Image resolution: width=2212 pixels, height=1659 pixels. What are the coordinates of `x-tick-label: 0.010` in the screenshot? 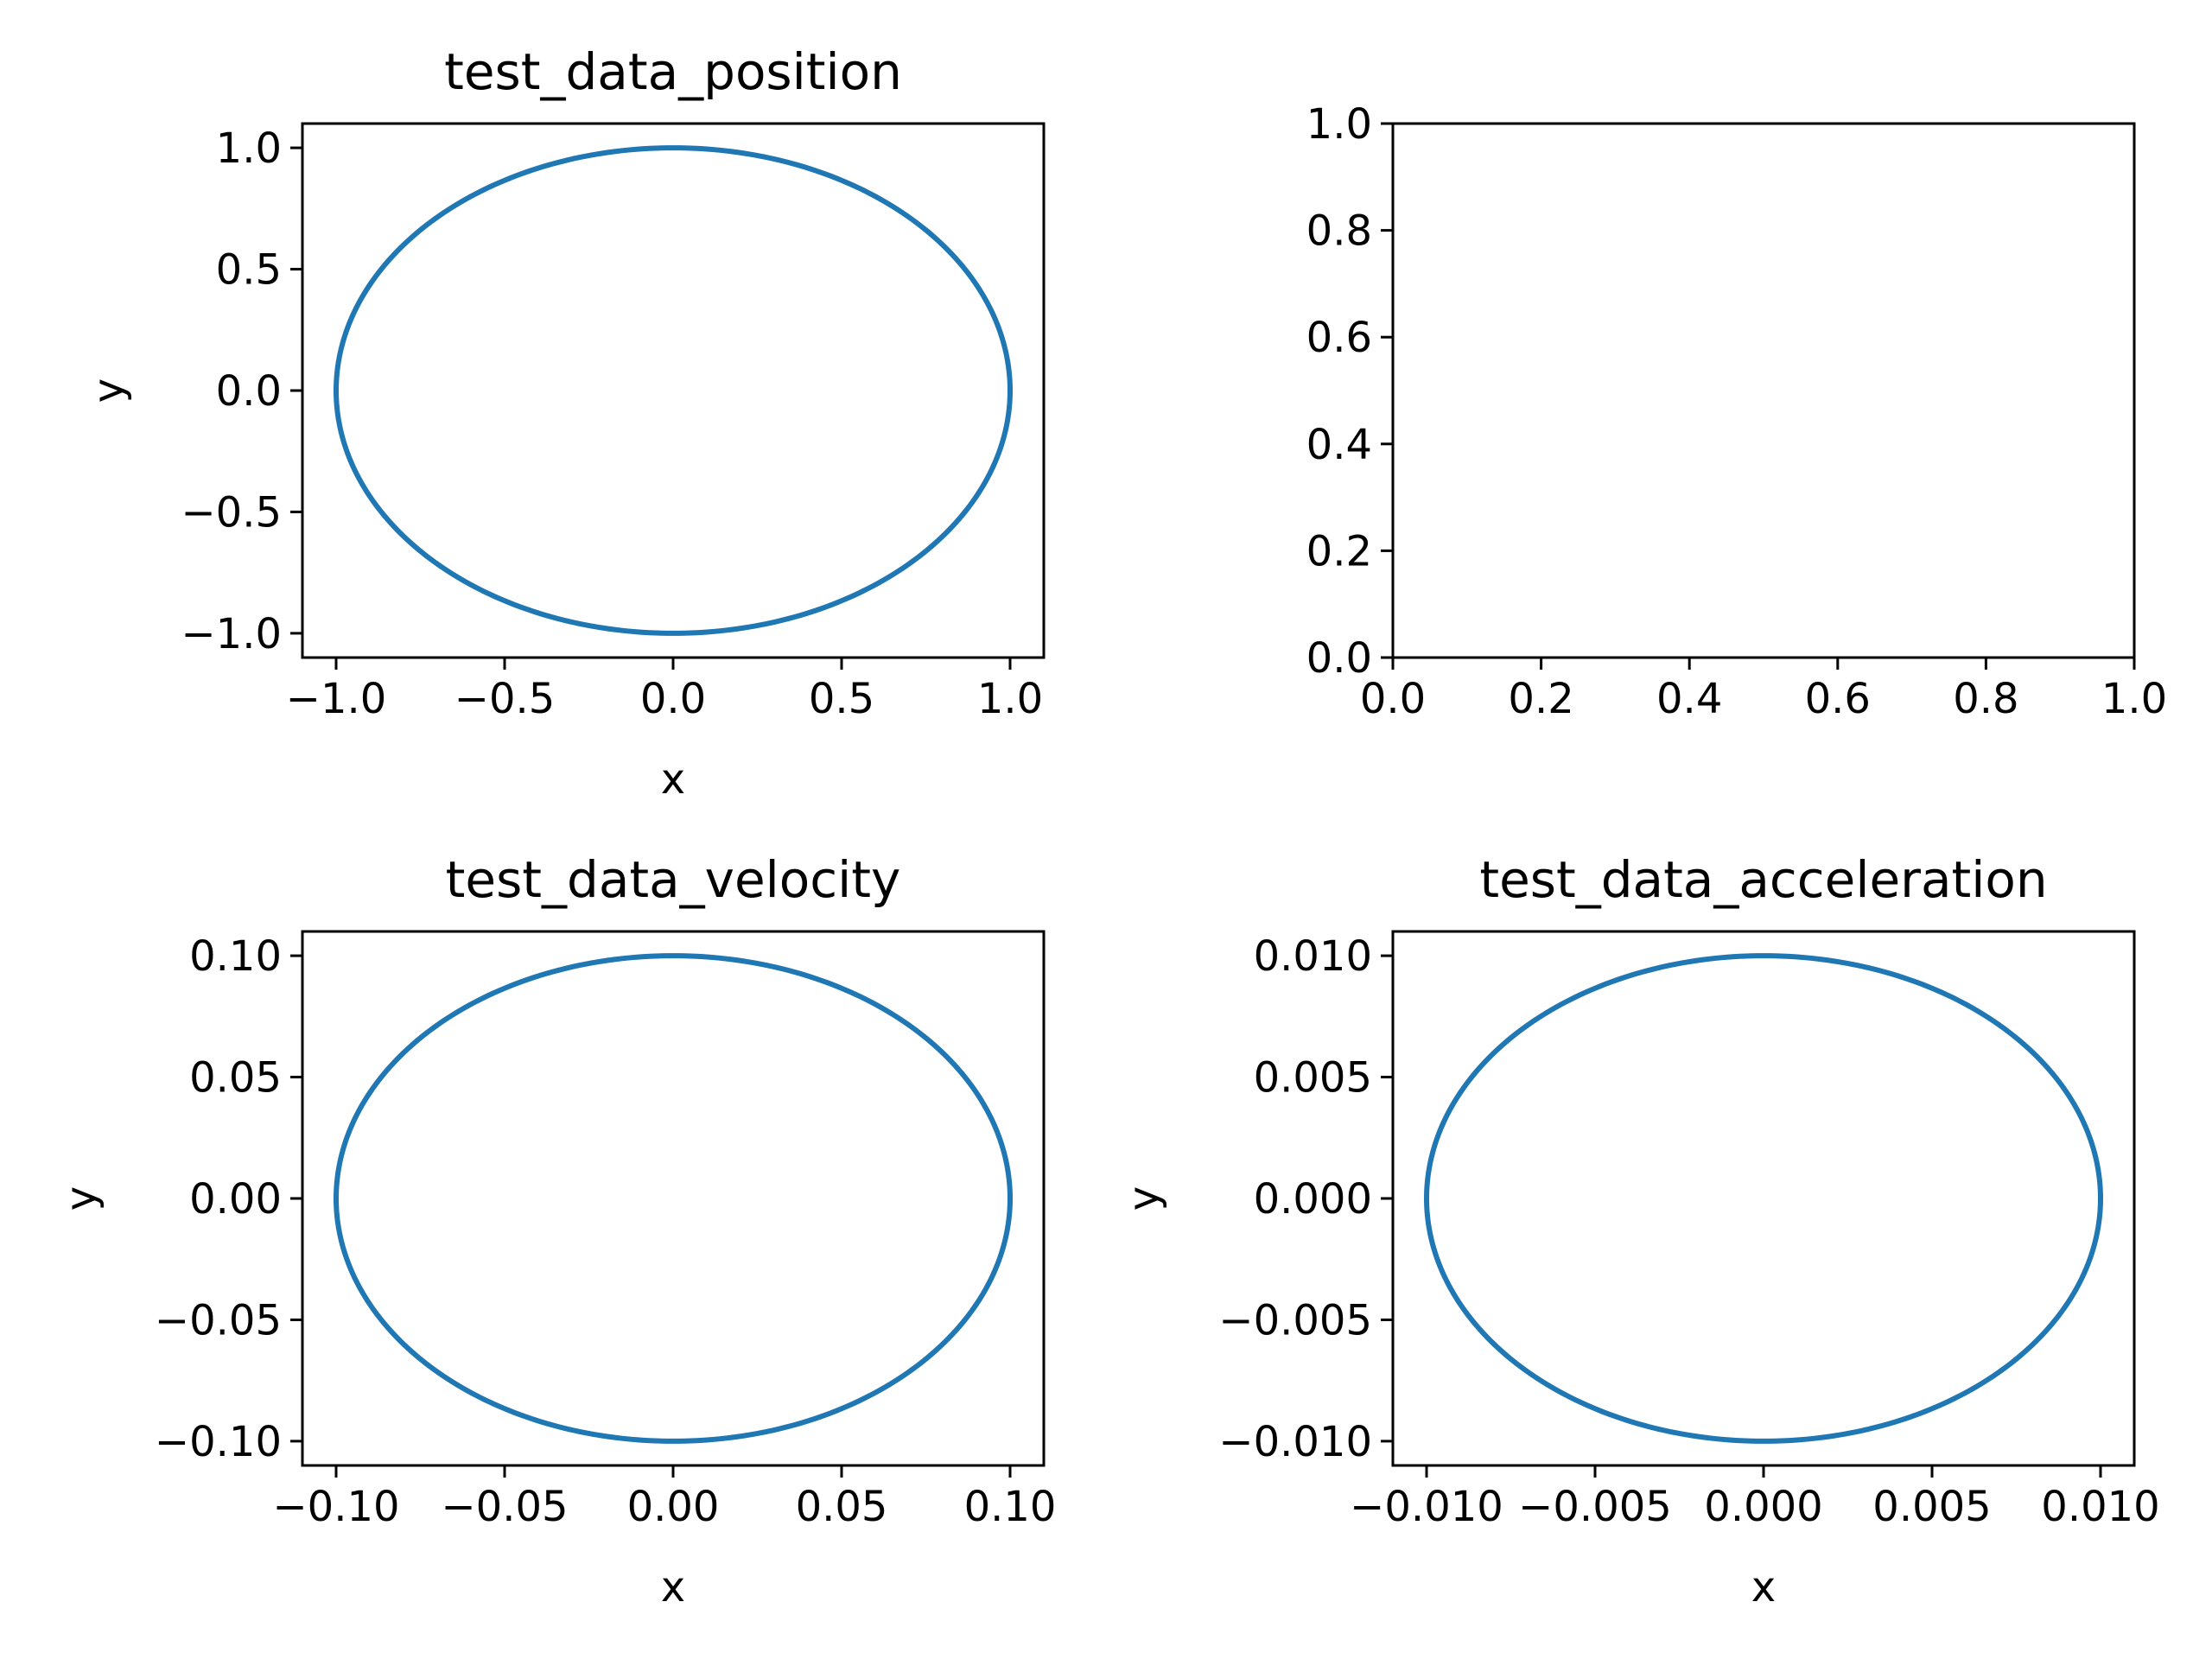 It's located at (2100, 1507).